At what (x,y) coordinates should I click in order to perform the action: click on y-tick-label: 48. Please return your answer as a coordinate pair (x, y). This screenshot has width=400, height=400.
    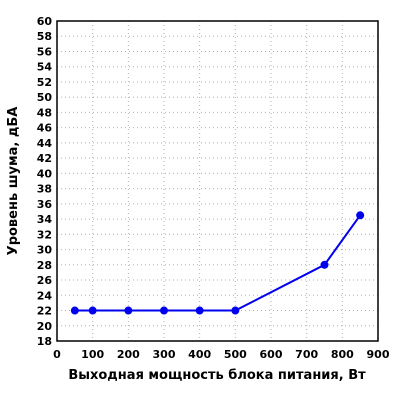
    Looking at the image, I should click on (44, 112).